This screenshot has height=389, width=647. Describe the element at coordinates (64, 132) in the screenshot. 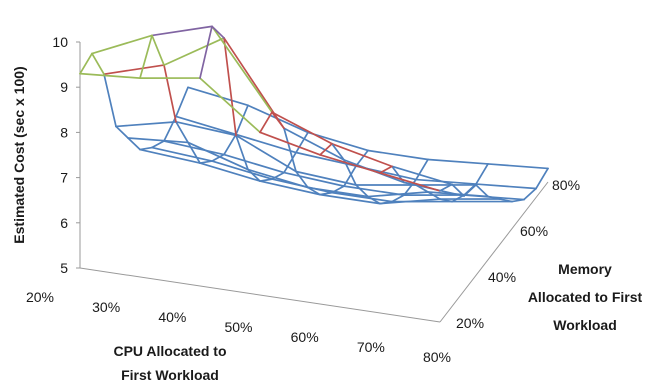

I see `z-tick-label: 8` at that location.